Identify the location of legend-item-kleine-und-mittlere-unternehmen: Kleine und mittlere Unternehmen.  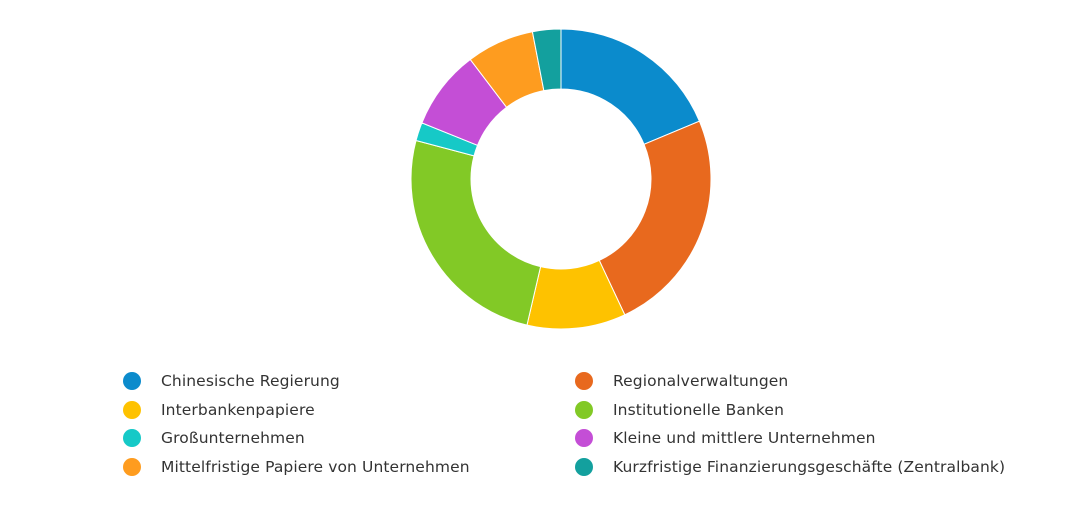
(725, 438).